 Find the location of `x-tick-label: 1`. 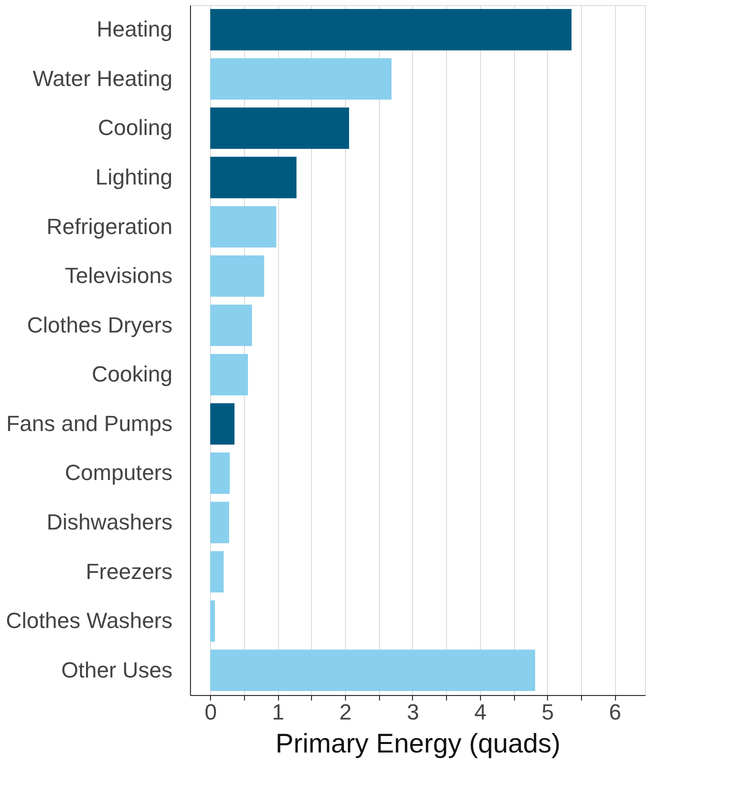

x-tick-label: 1 is located at coordinates (278, 712).